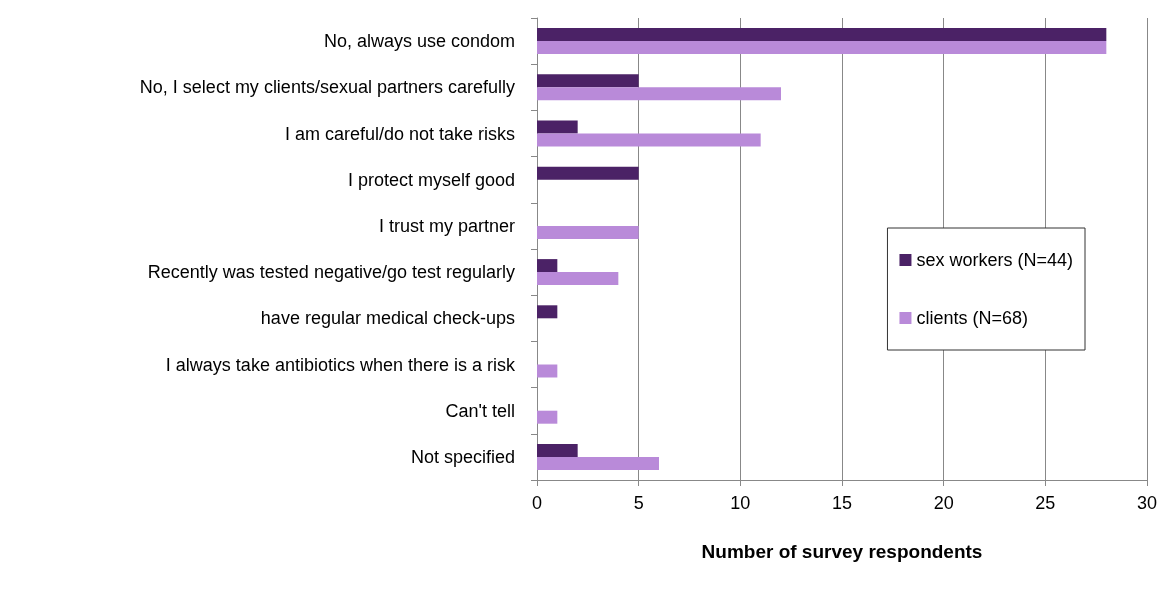 Image resolution: width=1163 pixels, height=603 pixels. I want to click on x-tick-label: 5, so click(638, 503).